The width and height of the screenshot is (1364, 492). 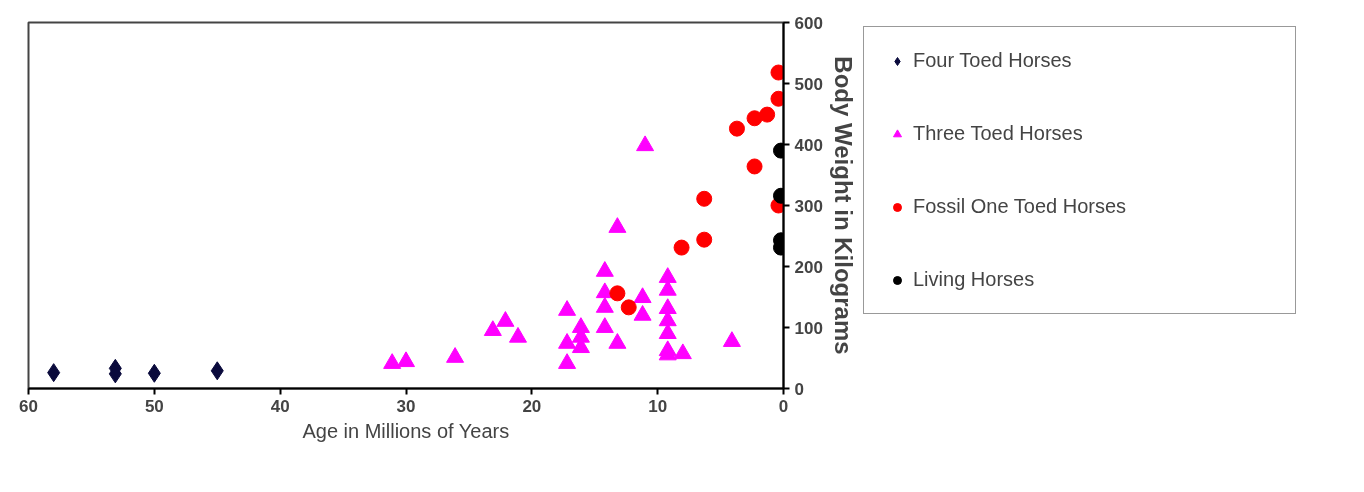 What do you see at coordinates (808, 23) in the screenshot?
I see `y-tick-label: 600` at bounding box center [808, 23].